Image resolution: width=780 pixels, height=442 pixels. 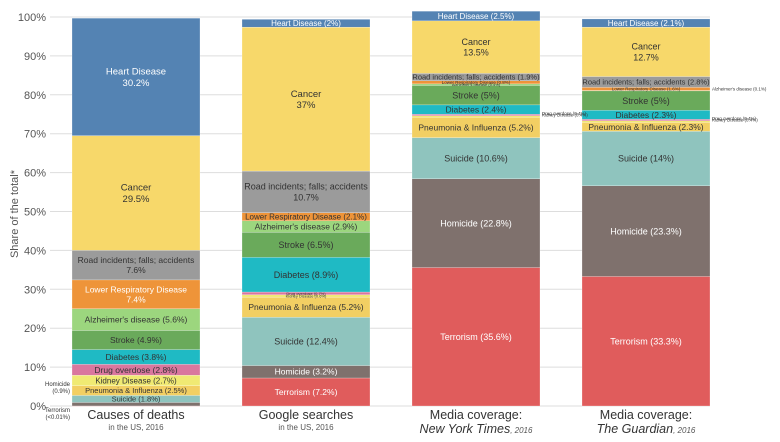 I want to click on segment-label-stroke: Stroke (6.5%), so click(x=305, y=245).